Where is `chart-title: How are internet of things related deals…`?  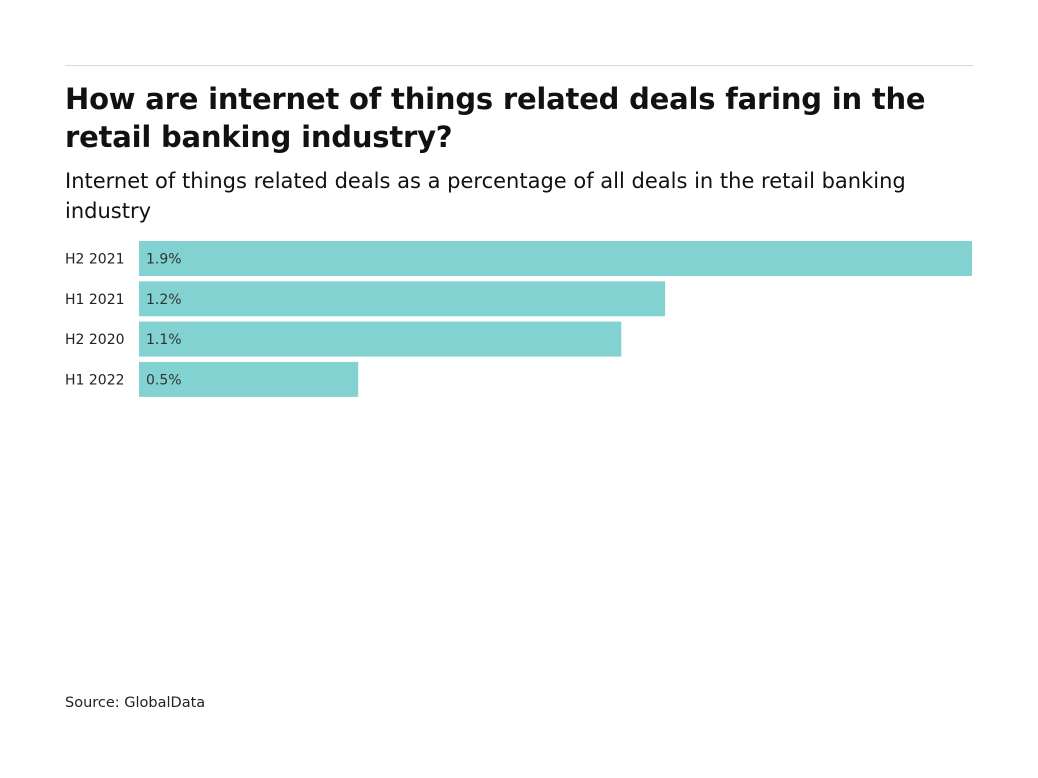 chart-title: How are internet of things related deals… is located at coordinates (495, 118).